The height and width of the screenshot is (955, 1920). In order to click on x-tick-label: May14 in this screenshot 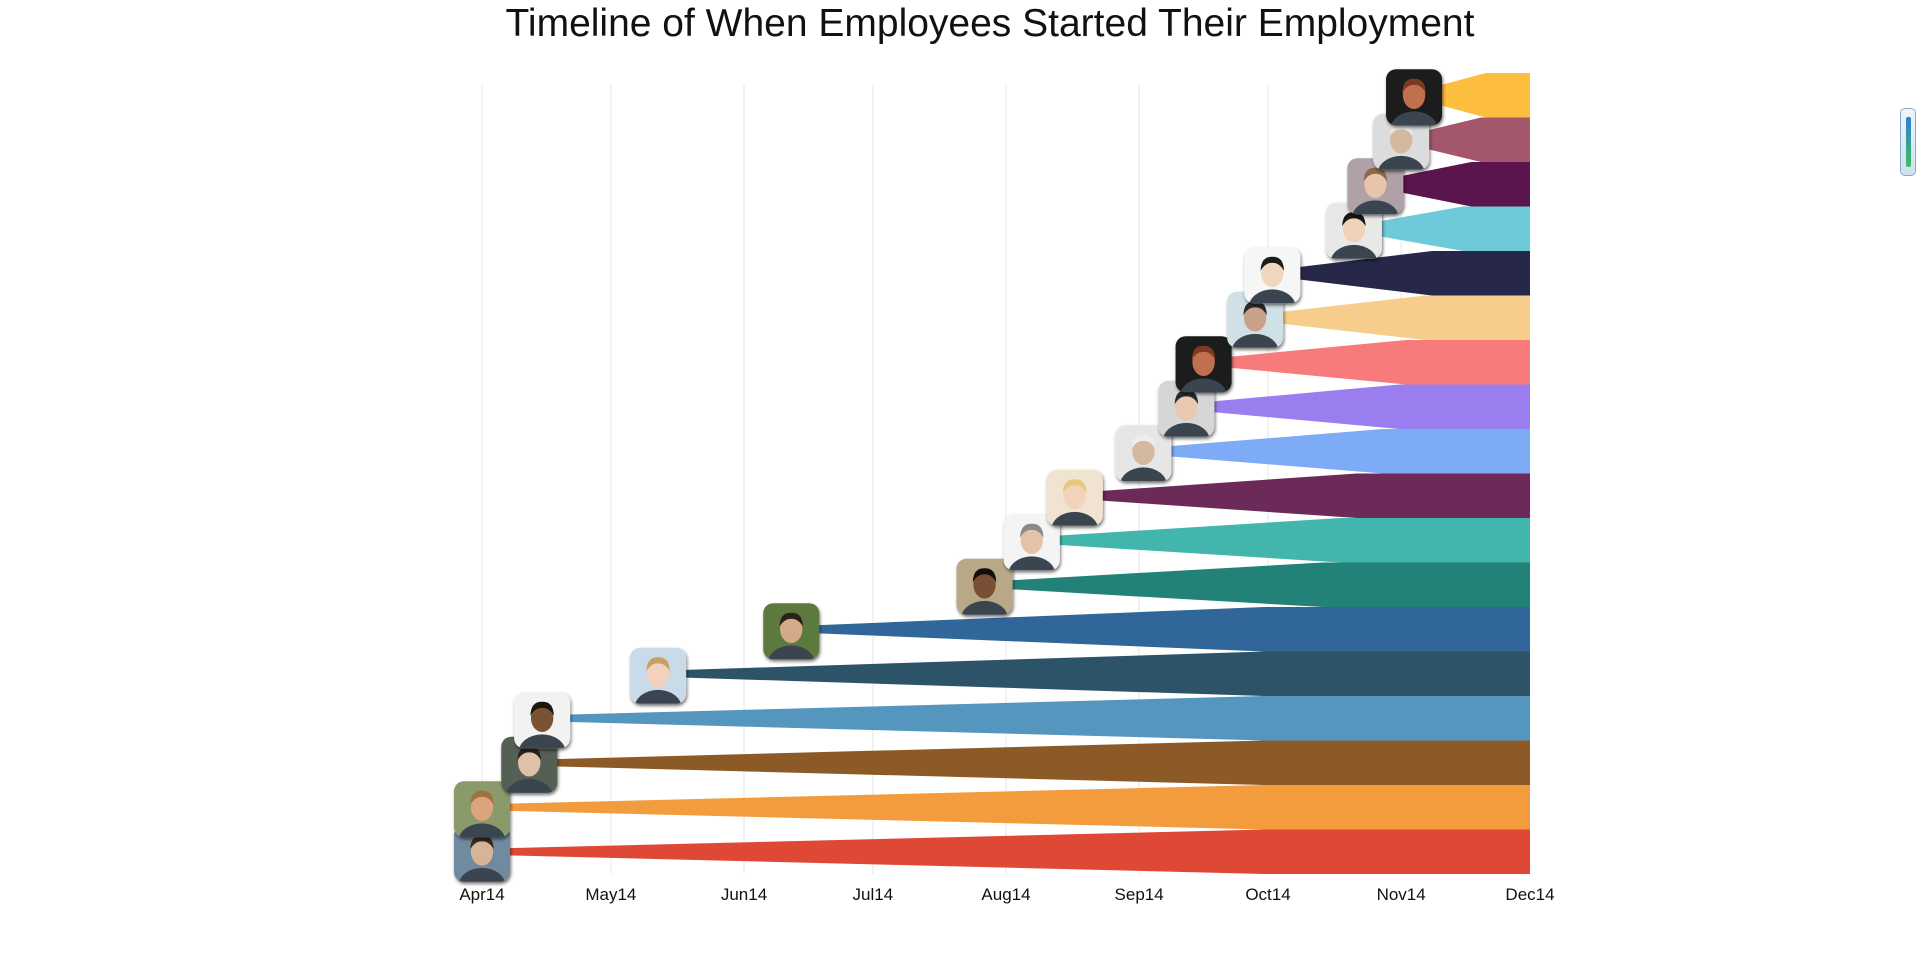, I will do `click(610, 894)`.